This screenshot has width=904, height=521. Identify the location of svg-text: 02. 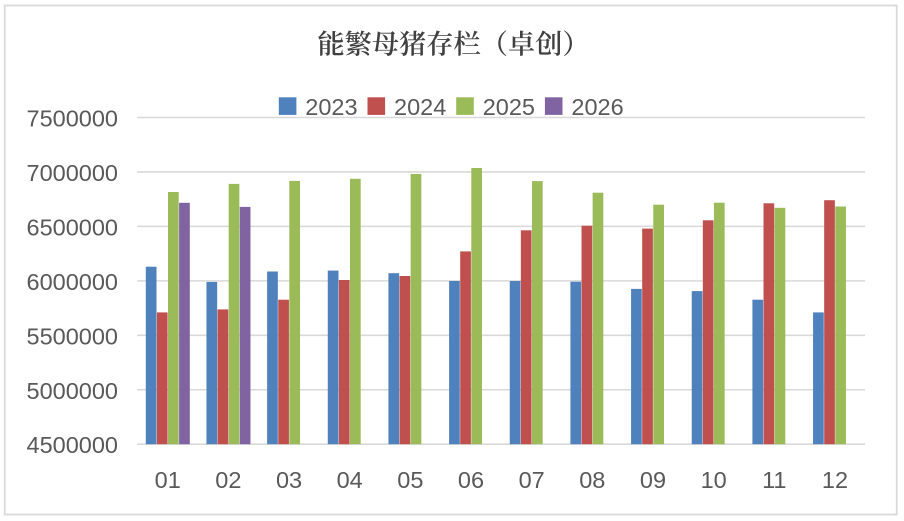
(228, 480).